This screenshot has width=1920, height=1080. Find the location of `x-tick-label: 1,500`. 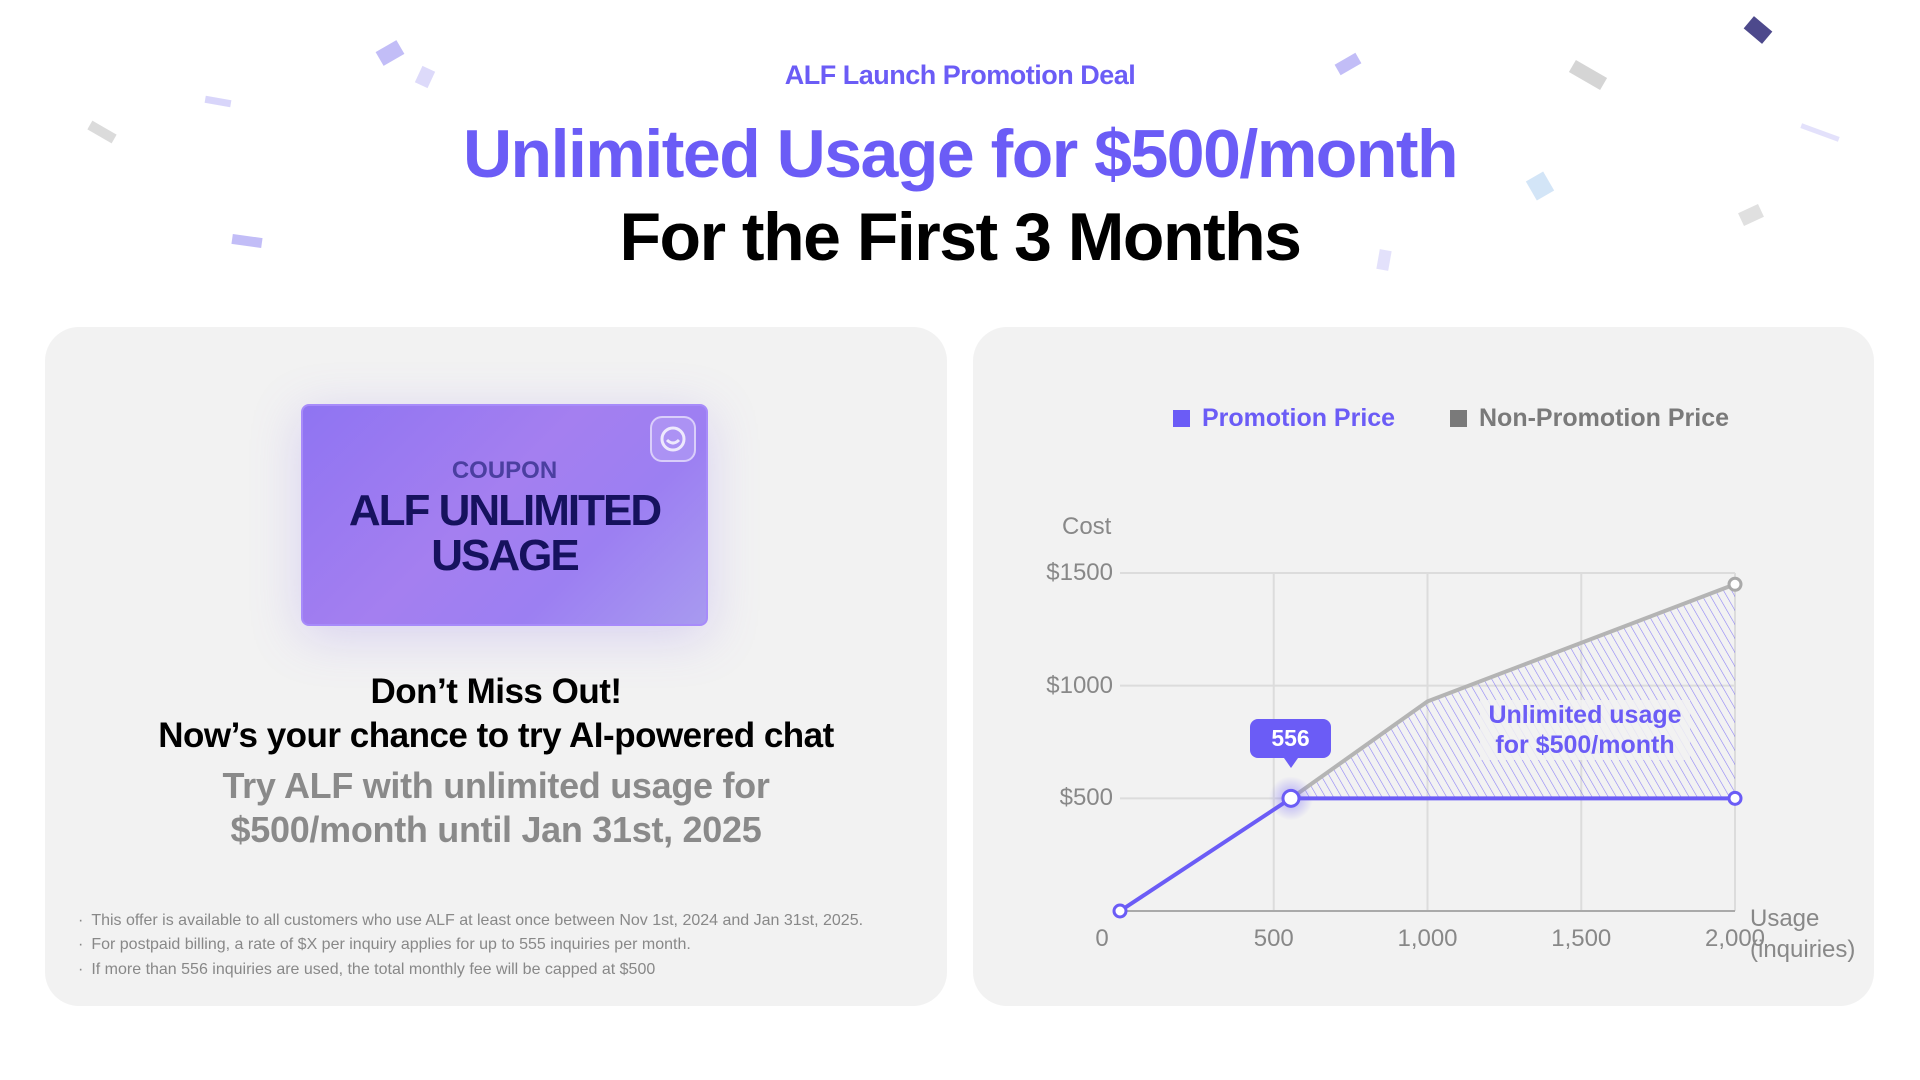

x-tick-label: 1,500 is located at coordinates (1581, 938).